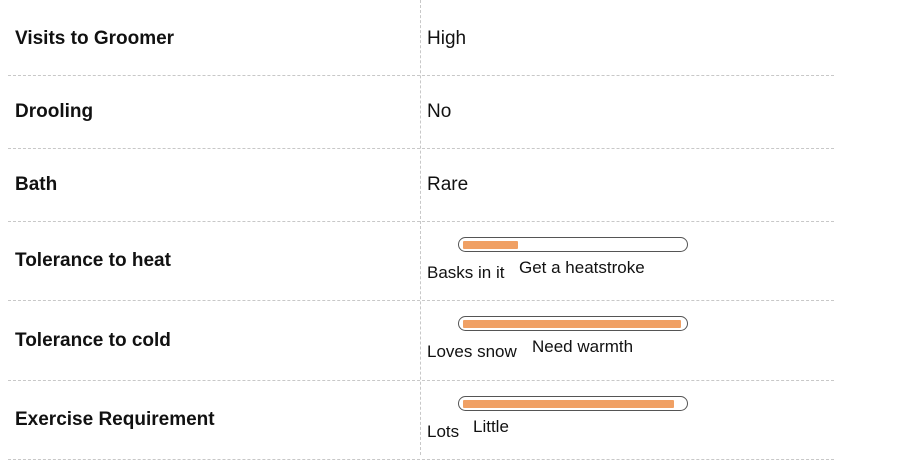 Image resolution: width=904 pixels, height=471 pixels. What do you see at coordinates (443, 431) in the screenshot?
I see `meter-low-label: Lots` at bounding box center [443, 431].